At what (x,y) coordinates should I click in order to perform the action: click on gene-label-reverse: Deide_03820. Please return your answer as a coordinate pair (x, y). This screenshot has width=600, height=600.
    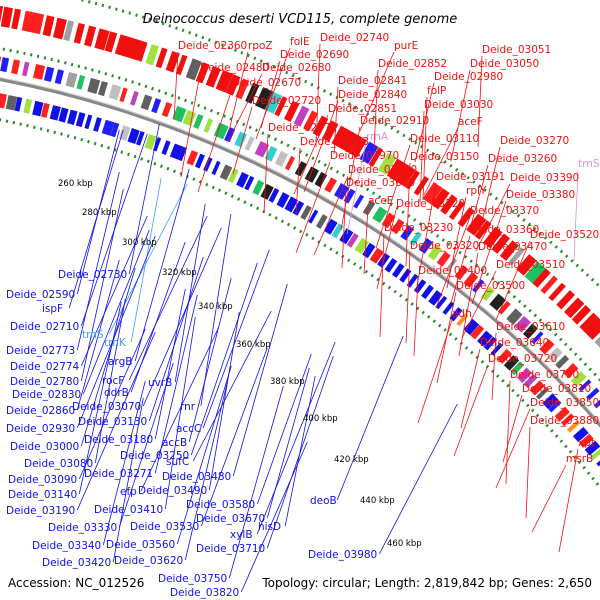
    Looking at the image, I should click on (204, 593).